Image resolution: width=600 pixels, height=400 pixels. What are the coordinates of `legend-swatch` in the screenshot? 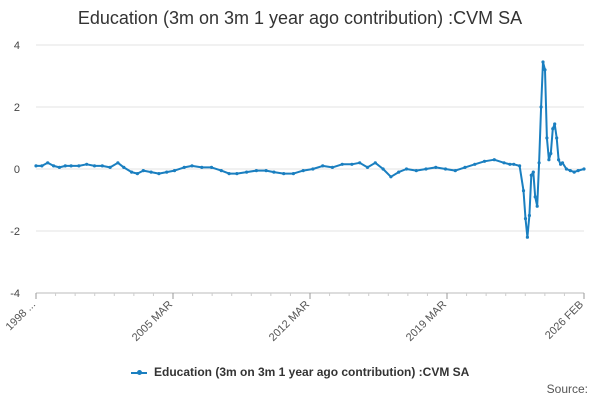 It's located at (138, 372).